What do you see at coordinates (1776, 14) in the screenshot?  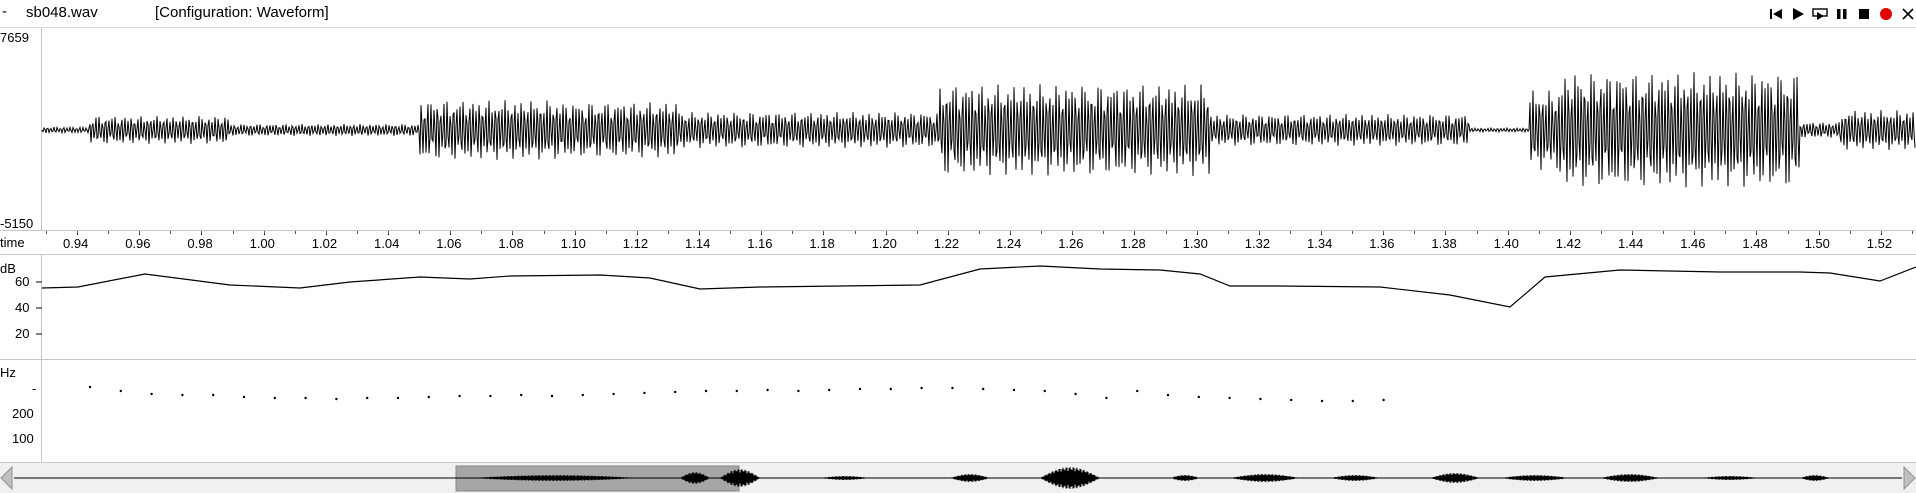 I see `skip-to-start-icon` at bounding box center [1776, 14].